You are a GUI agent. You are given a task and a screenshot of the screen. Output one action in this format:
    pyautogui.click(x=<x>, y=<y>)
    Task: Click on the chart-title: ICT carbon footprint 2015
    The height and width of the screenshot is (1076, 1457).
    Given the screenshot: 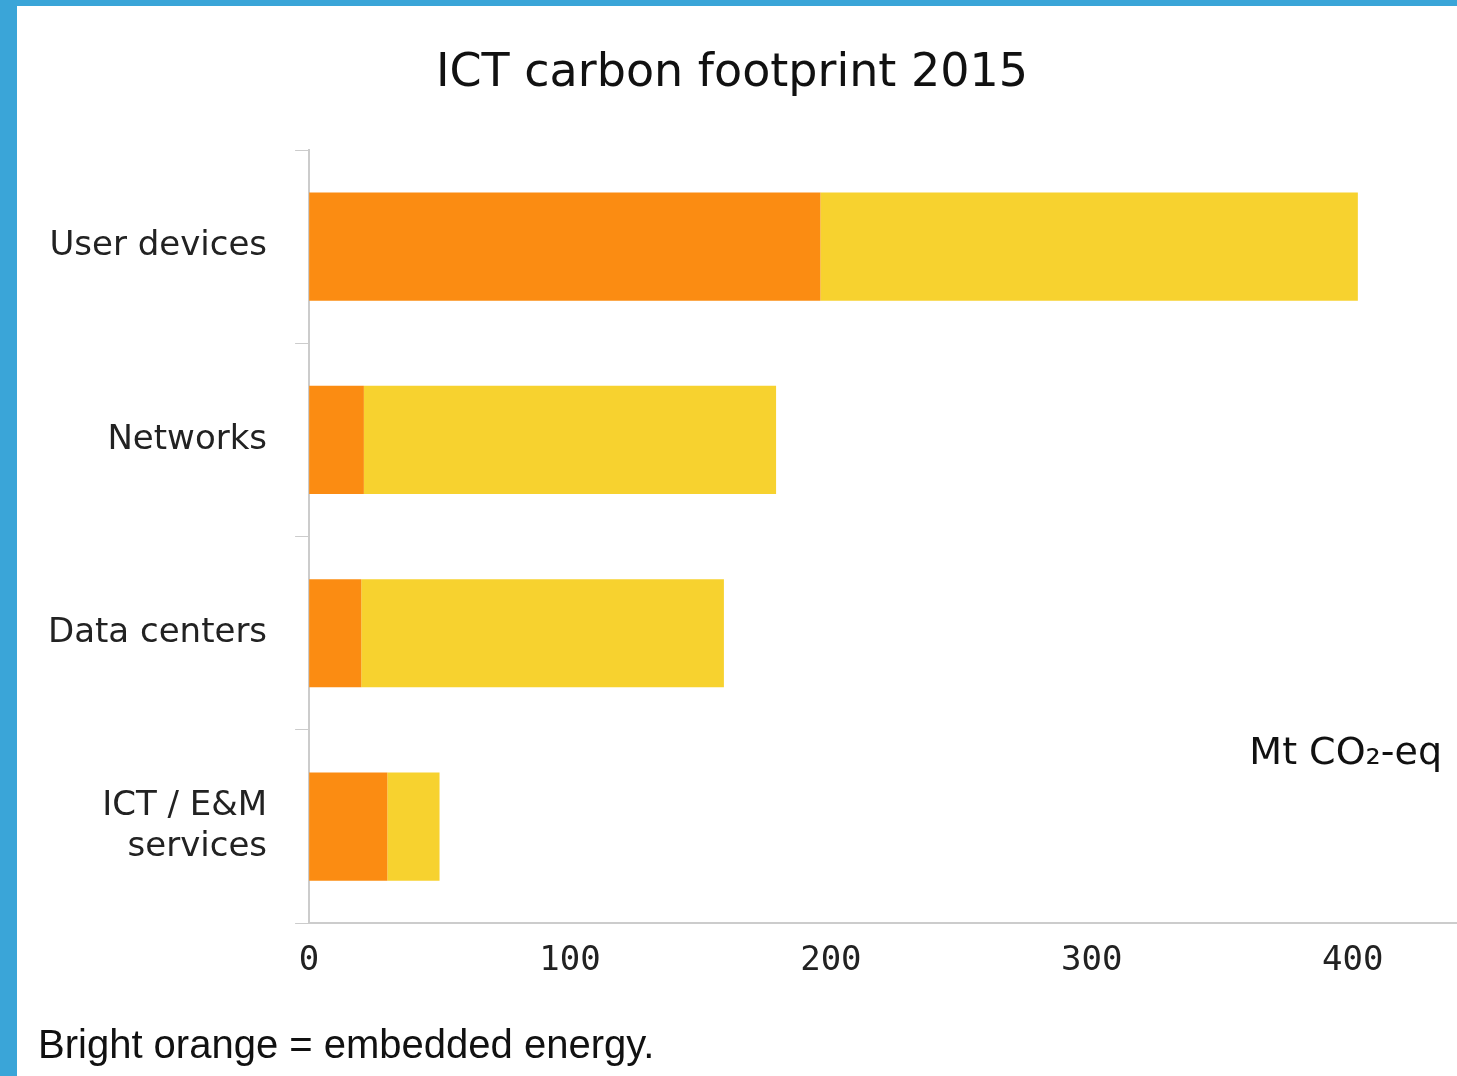 What is the action you would take?
    pyautogui.click(x=732, y=70)
    